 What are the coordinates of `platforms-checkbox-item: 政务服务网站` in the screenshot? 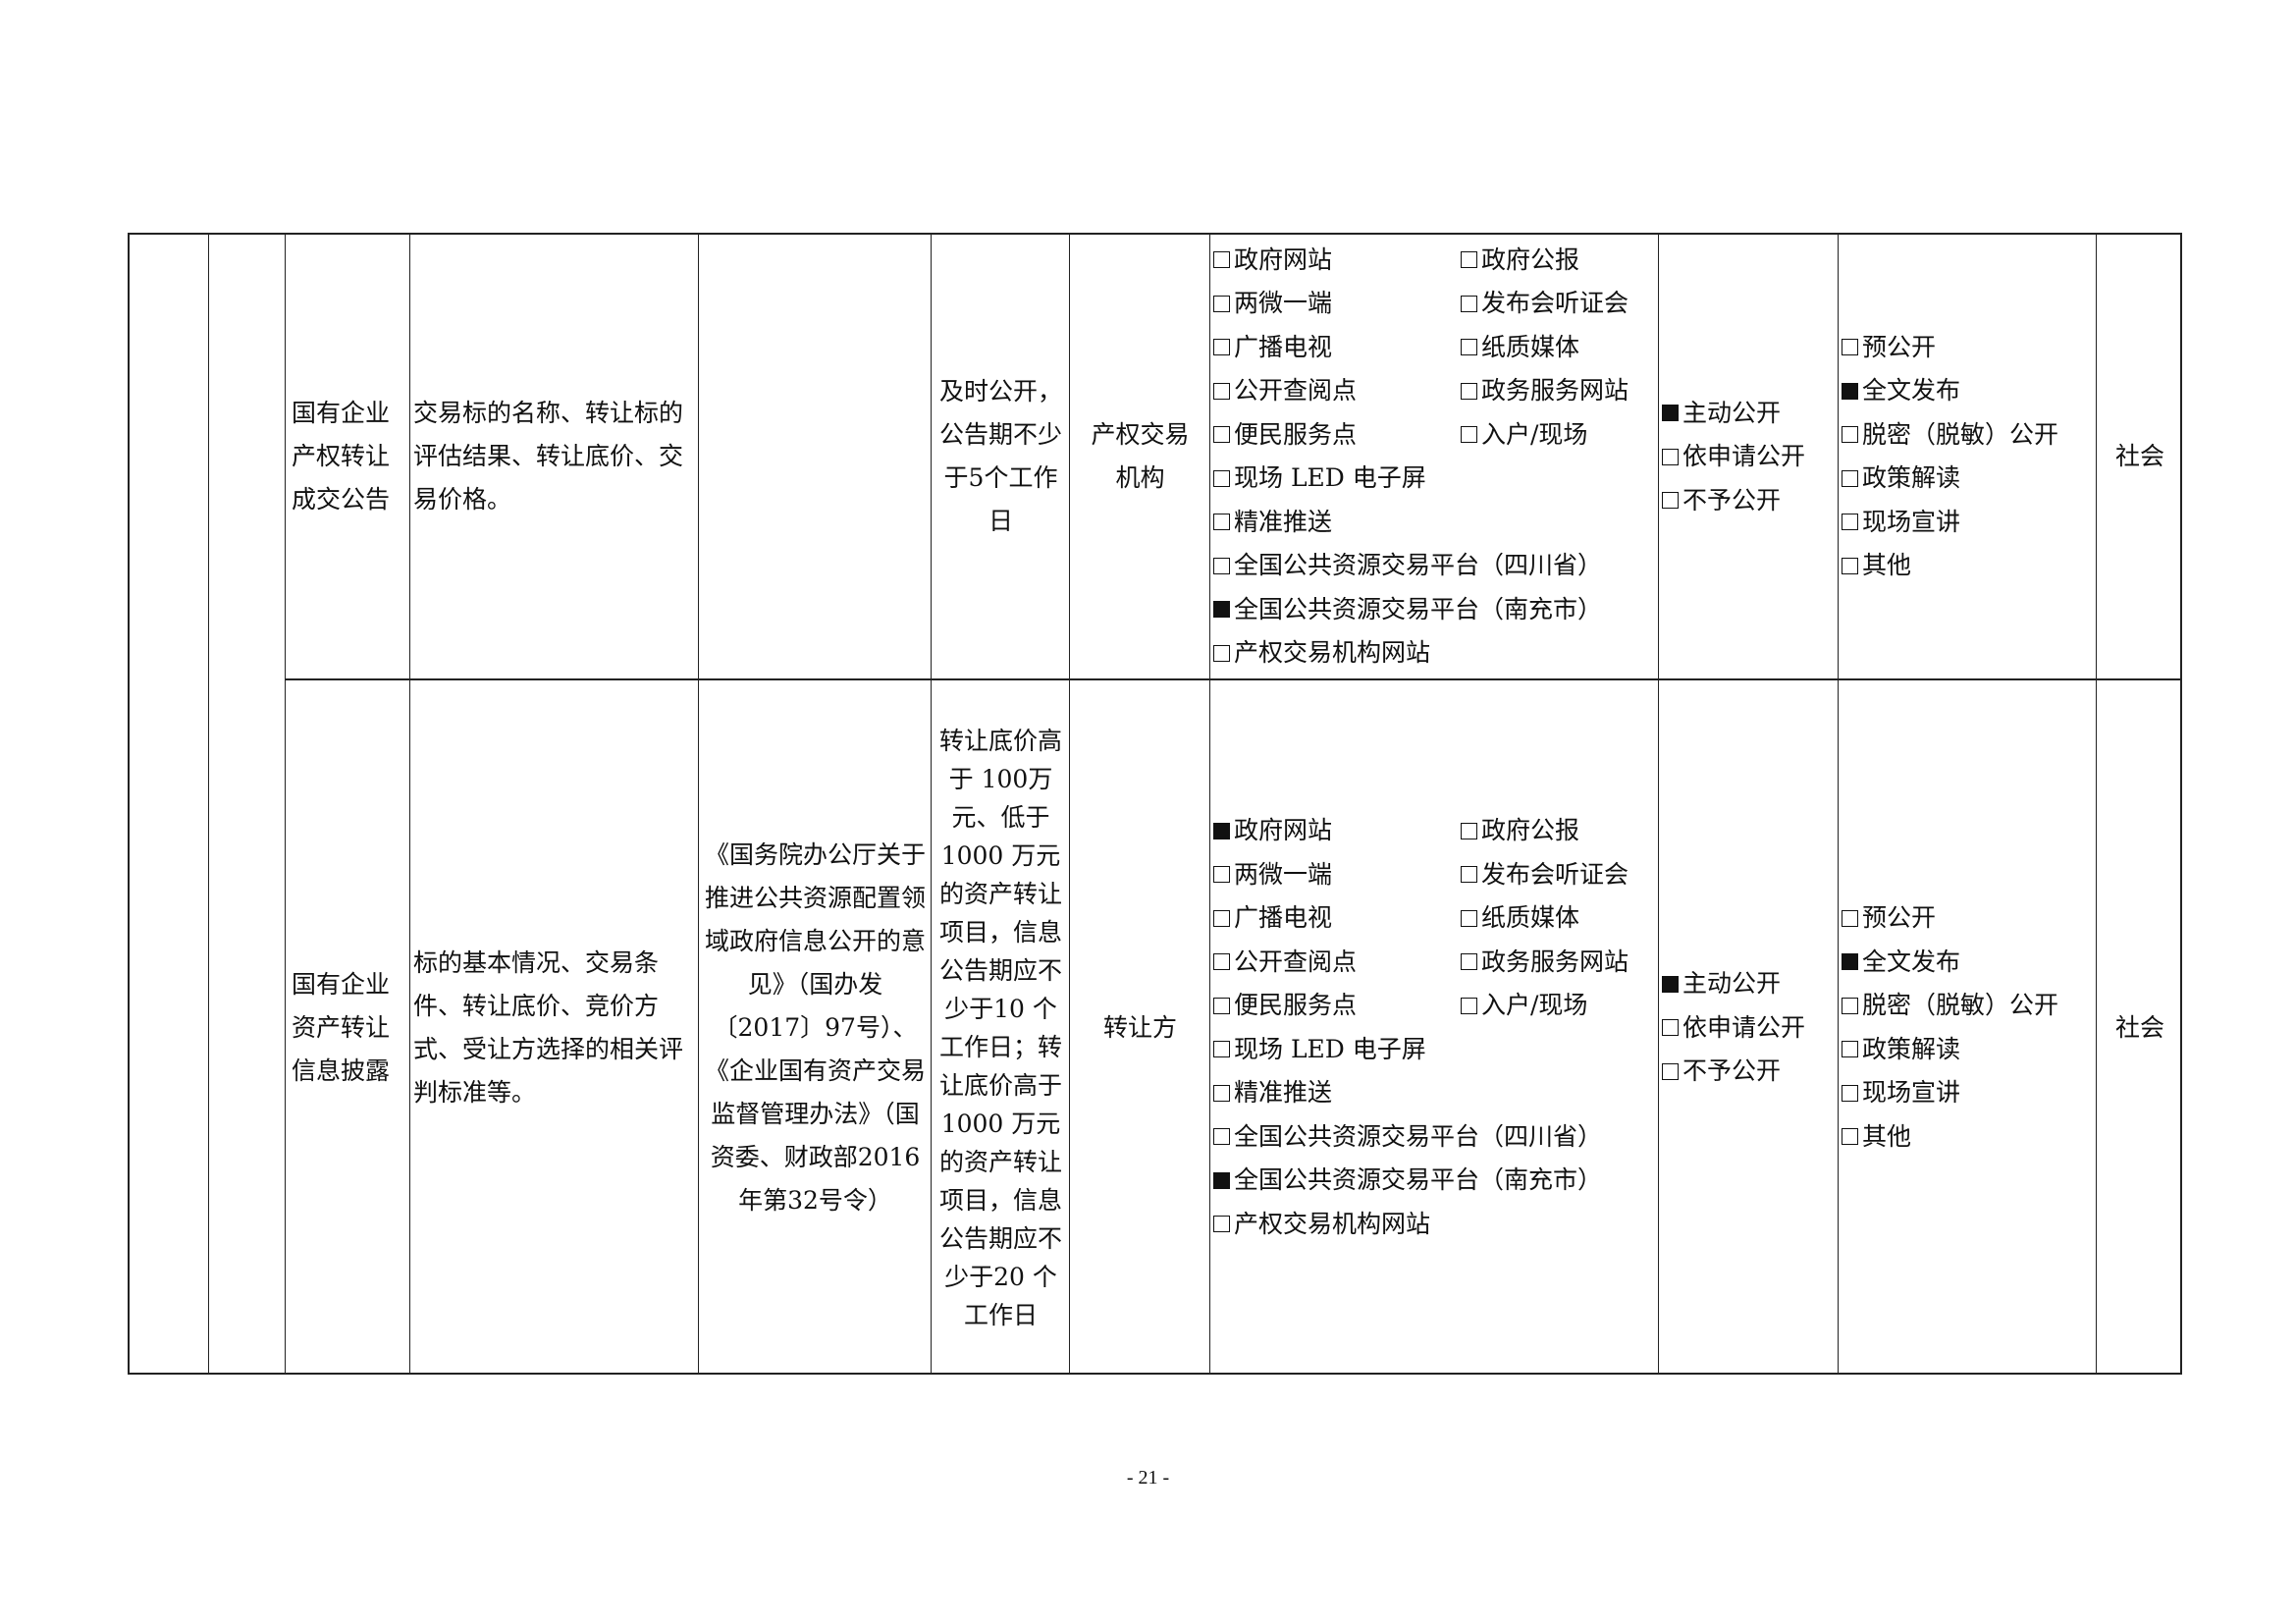 It's located at (1557, 391).